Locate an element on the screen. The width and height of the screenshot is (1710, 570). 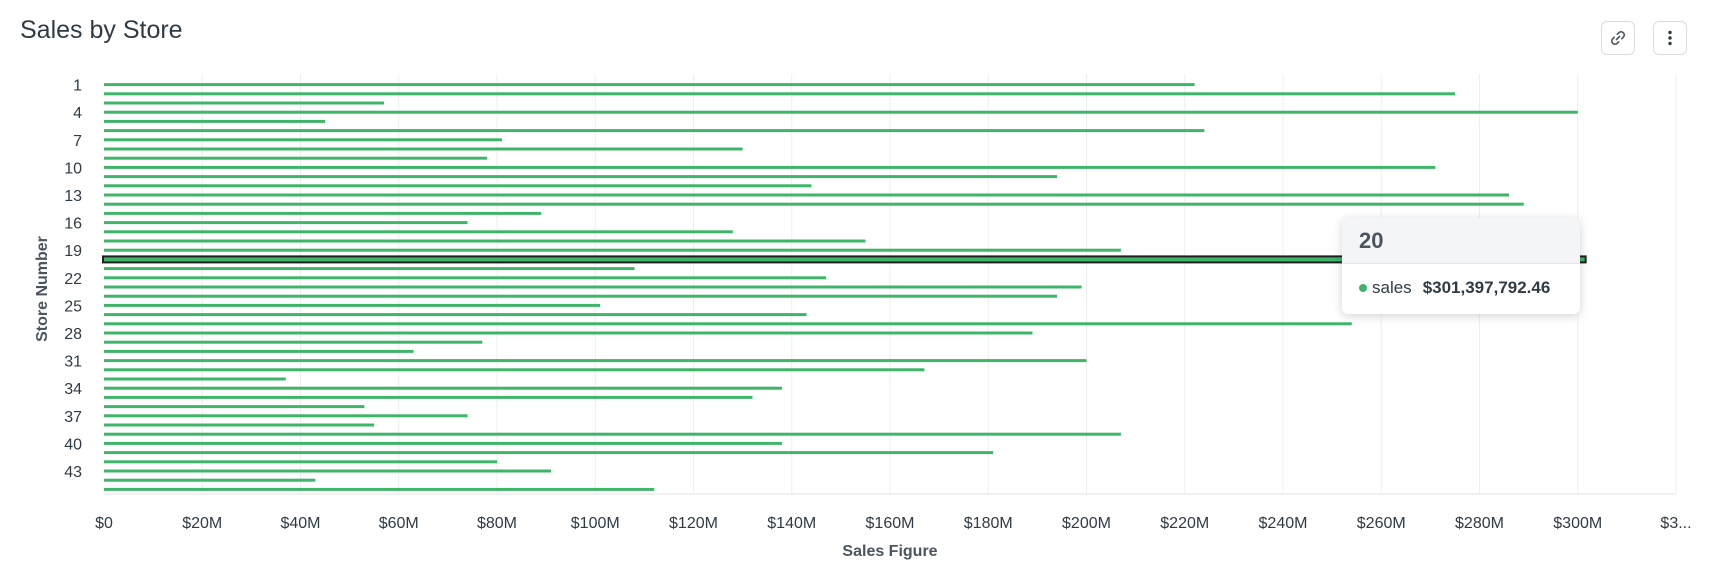
y-tick-label: 31 is located at coordinates (73, 362).